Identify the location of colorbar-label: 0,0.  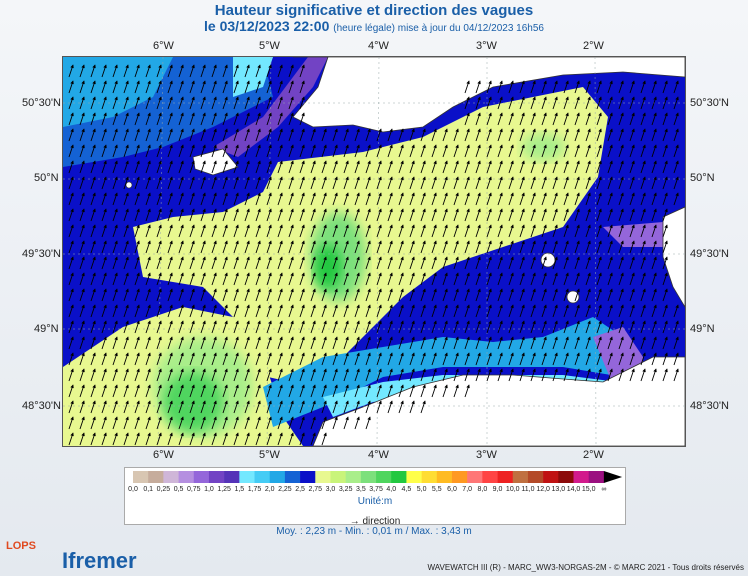
(133, 489).